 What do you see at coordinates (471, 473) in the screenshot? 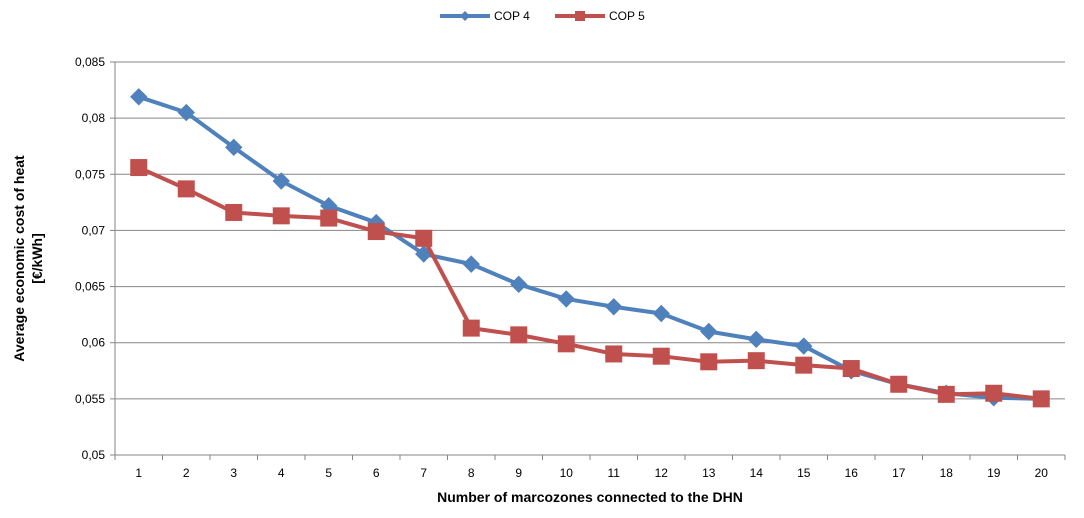
I see `x-tick-label: 8` at bounding box center [471, 473].